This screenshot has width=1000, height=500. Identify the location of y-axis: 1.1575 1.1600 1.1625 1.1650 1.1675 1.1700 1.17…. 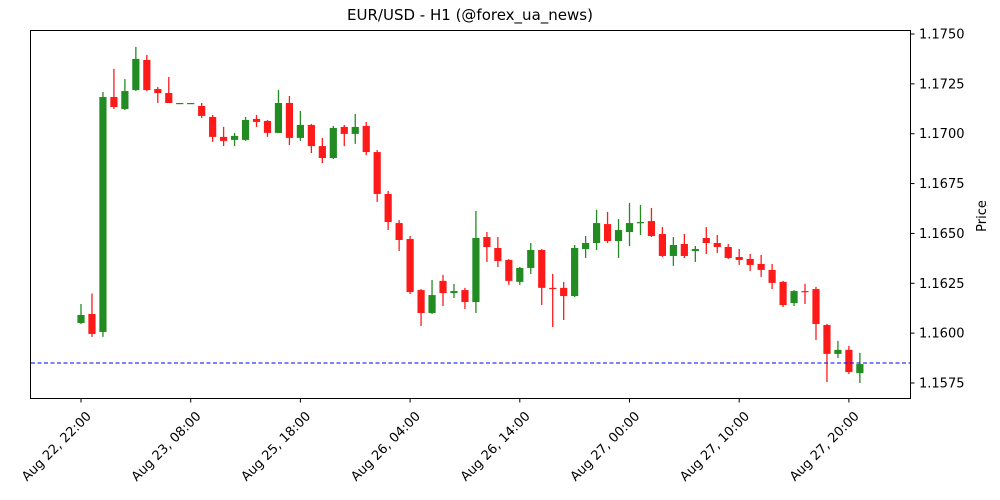
(937, 210).